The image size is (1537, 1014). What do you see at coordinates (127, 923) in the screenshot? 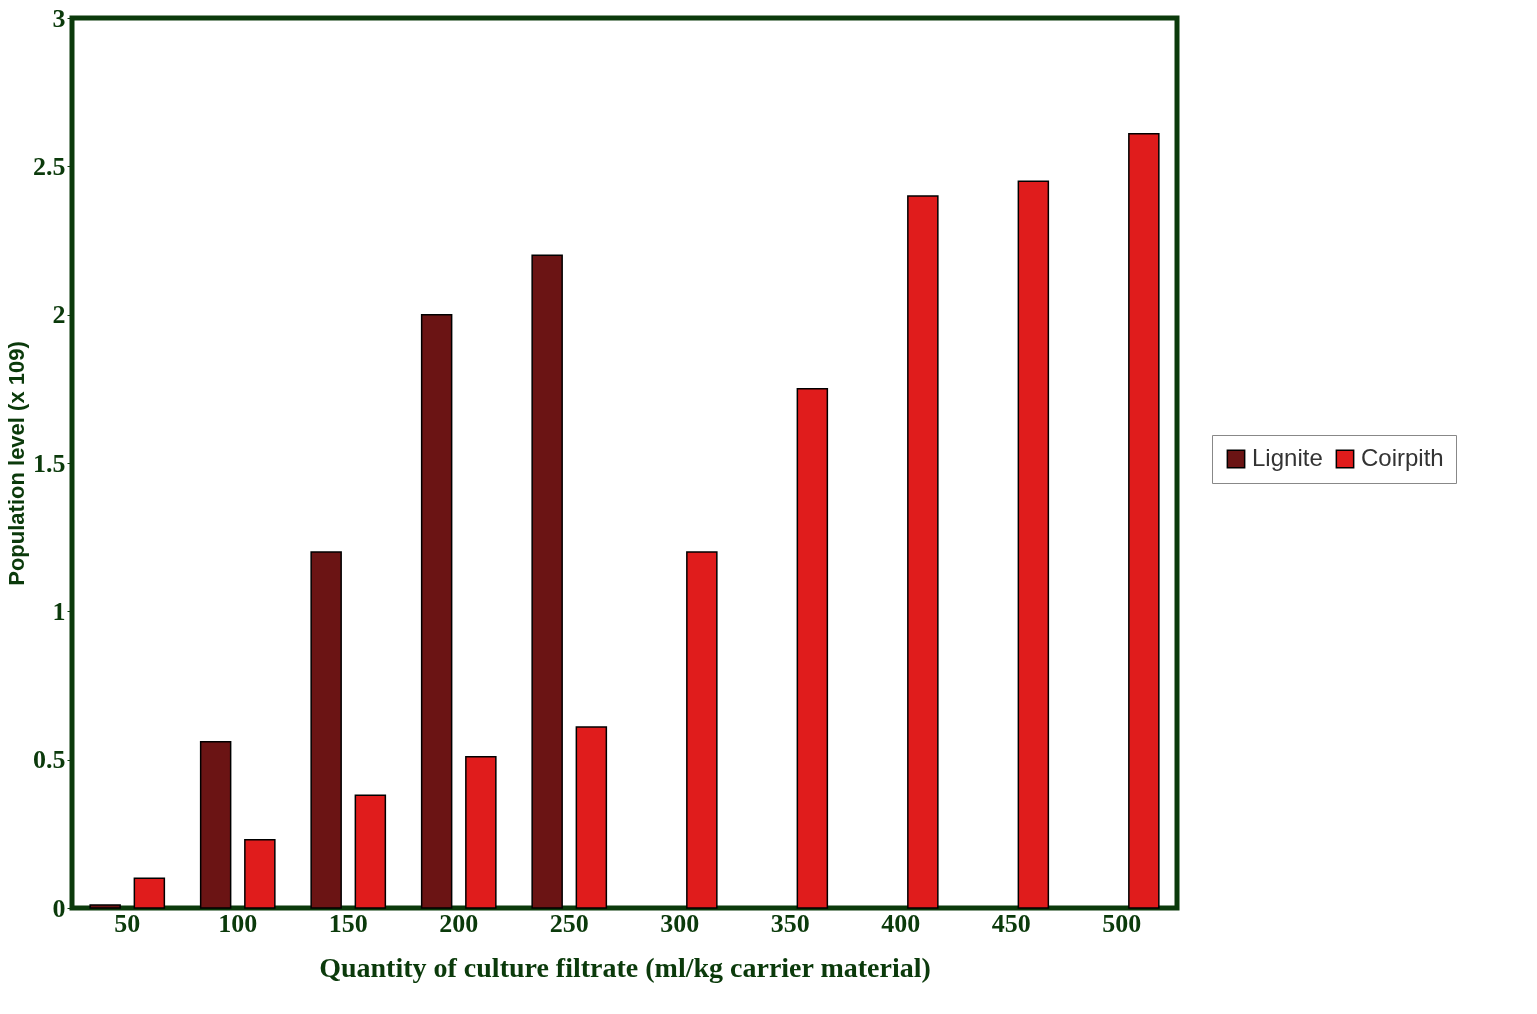
I see `x-tick-label: 50` at bounding box center [127, 923].